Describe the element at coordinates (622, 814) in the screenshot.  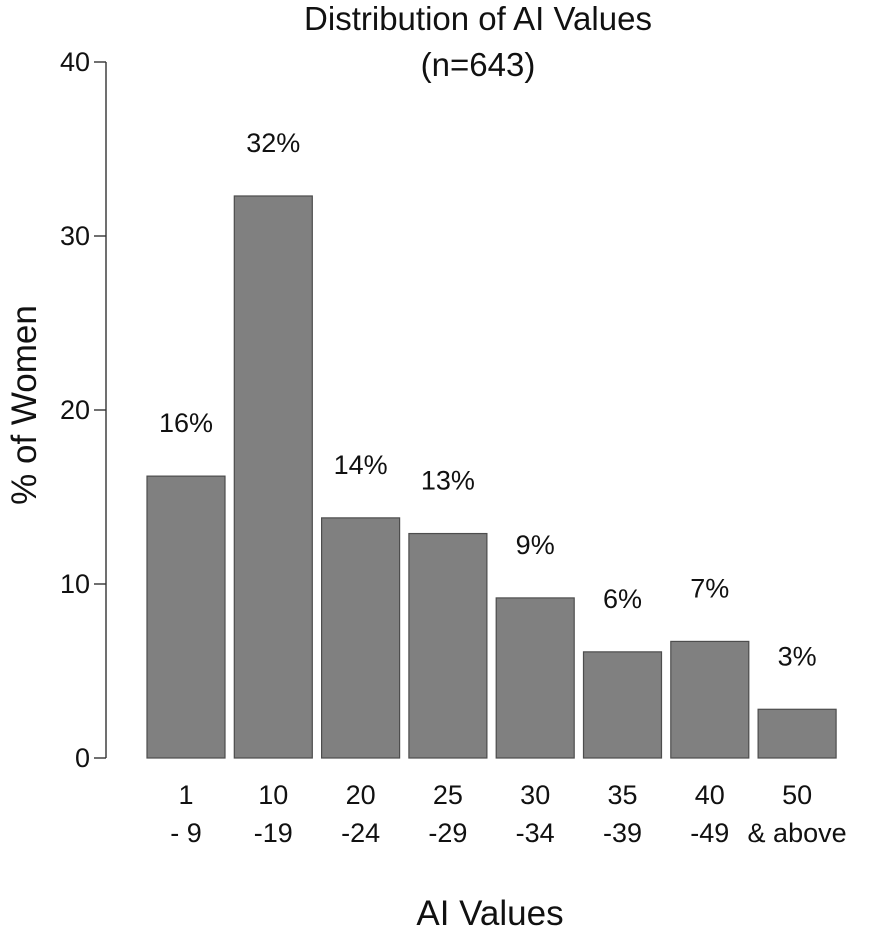
I see `x-tick-label: 35 -39` at that location.